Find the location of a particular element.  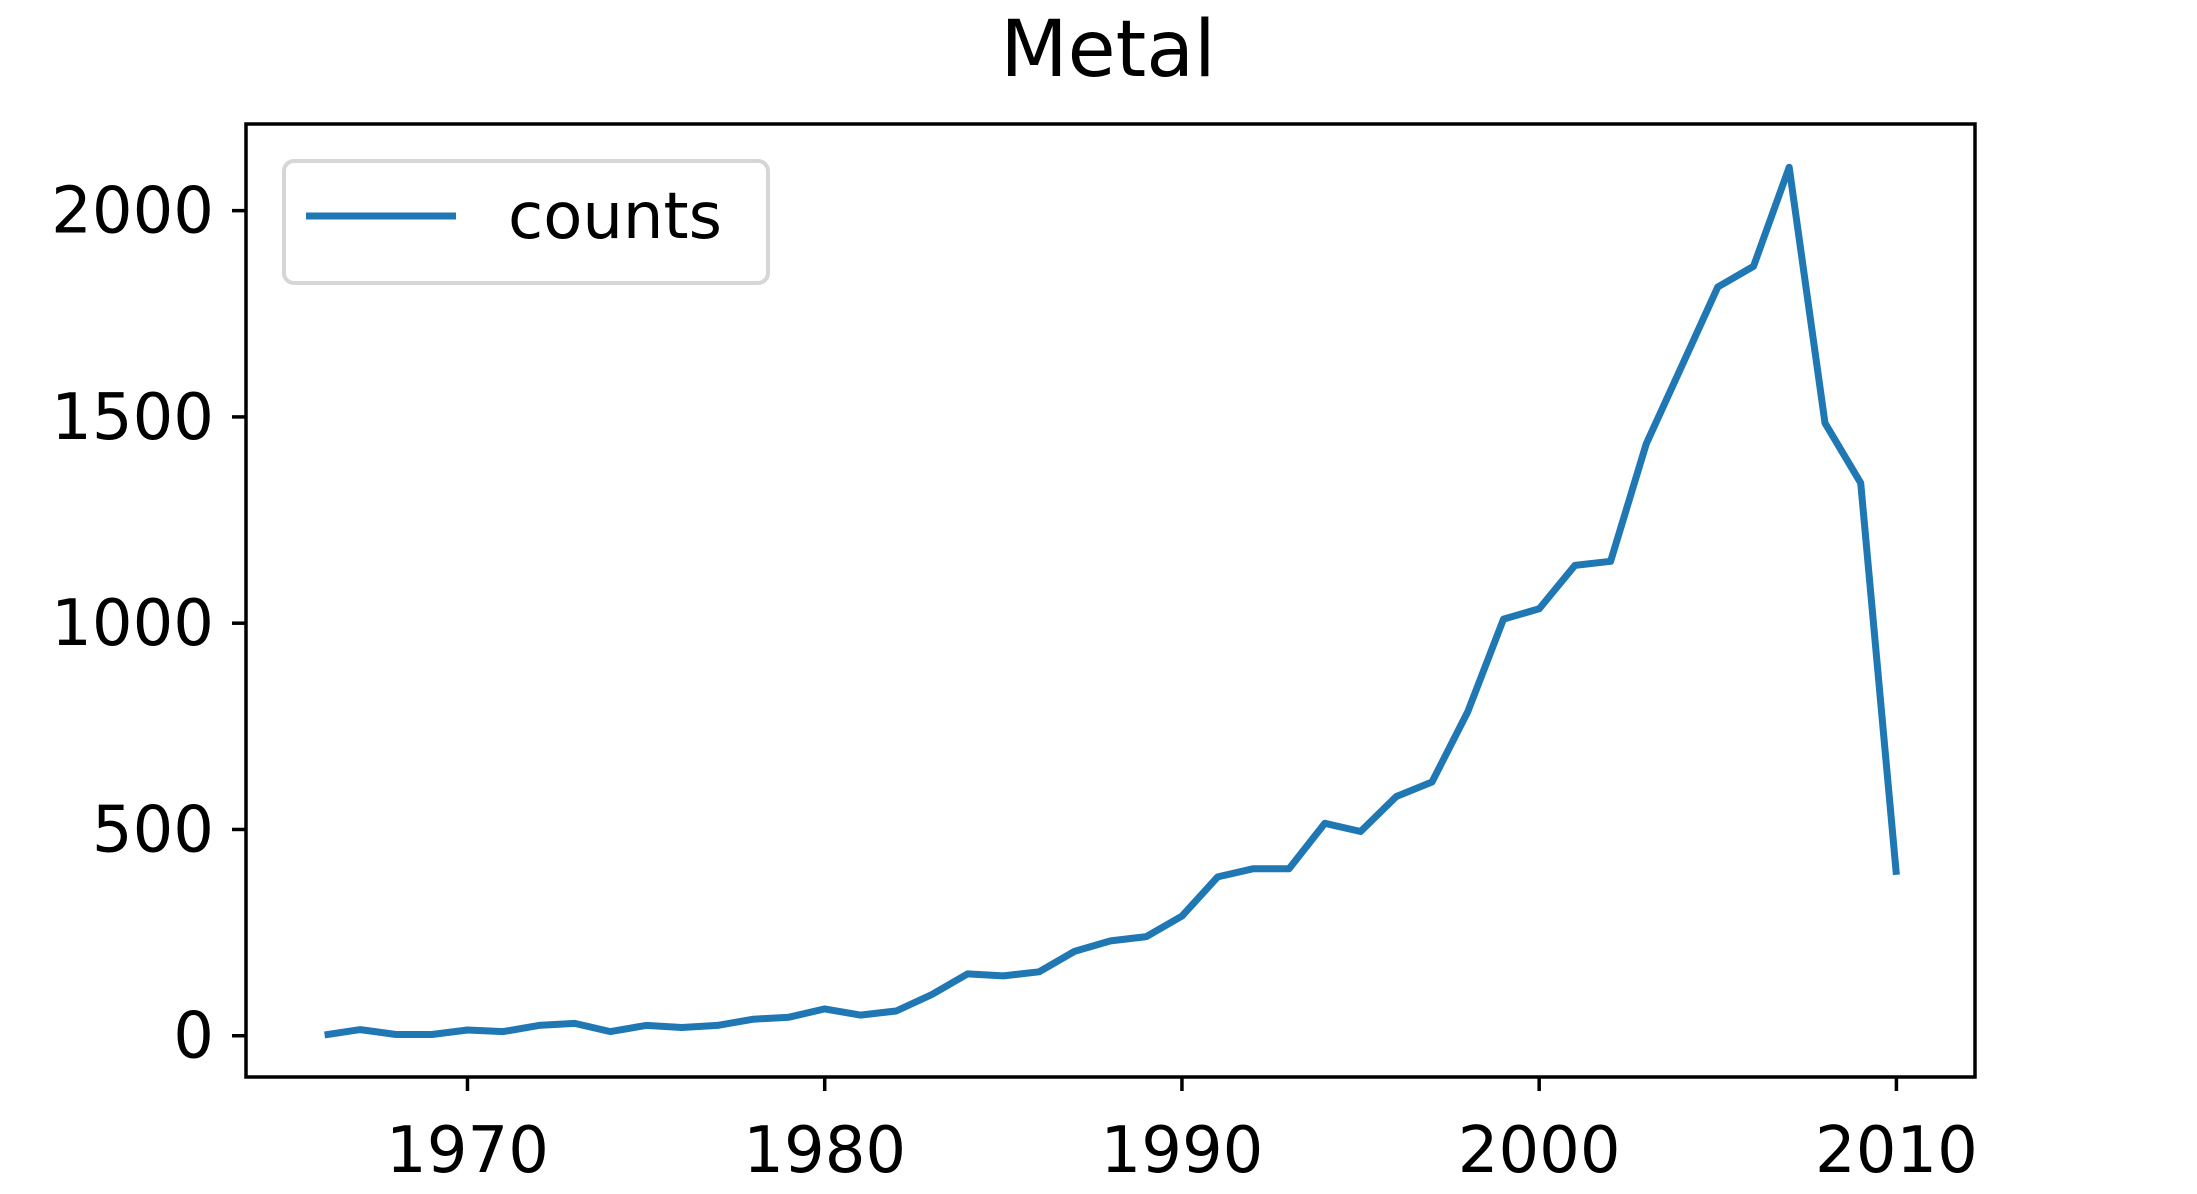

x-tick-label: 2000 is located at coordinates (1539, 1151).